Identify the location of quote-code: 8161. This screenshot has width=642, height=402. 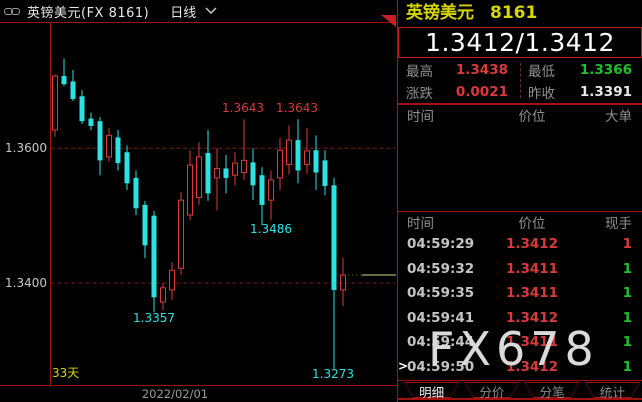
(514, 13).